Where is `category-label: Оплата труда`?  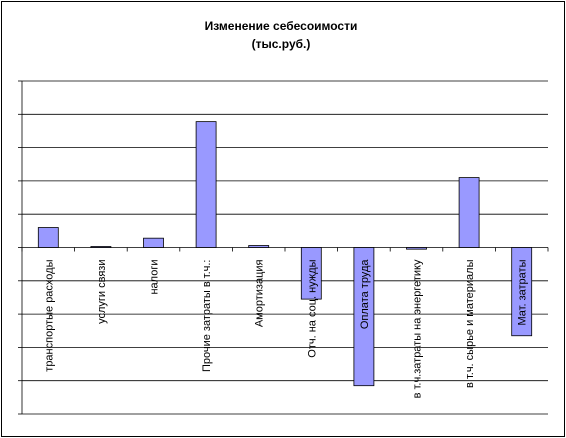 category-label: Оплата труда is located at coordinates (365, 294).